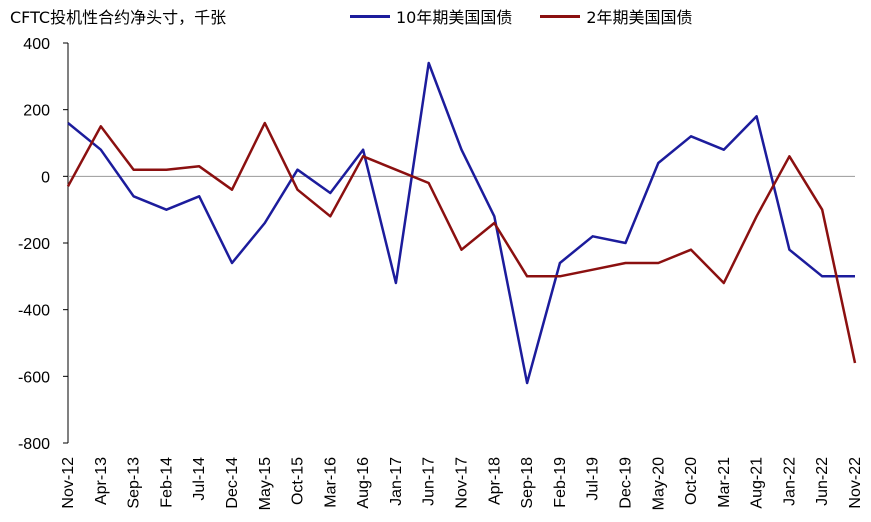 The image size is (871, 522). What do you see at coordinates (396, 481) in the screenshot?
I see `x-tick-label: Jan-17` at bounding box center [396, 481].